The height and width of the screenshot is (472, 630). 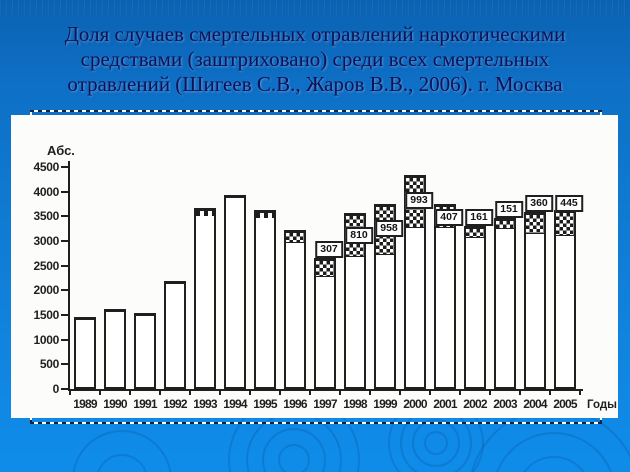 I want to click on y-tick-label: 1500, so click(x=46, y=315).